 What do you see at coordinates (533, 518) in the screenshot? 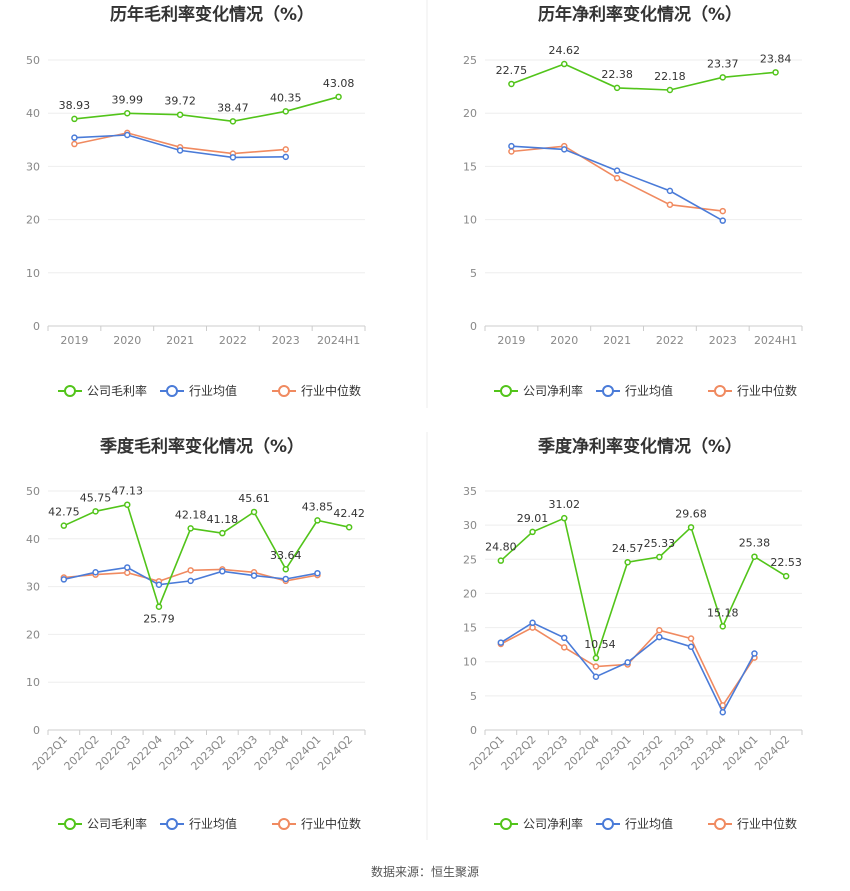
I see `data-label: 29.01` at bounding box center [533, 518].